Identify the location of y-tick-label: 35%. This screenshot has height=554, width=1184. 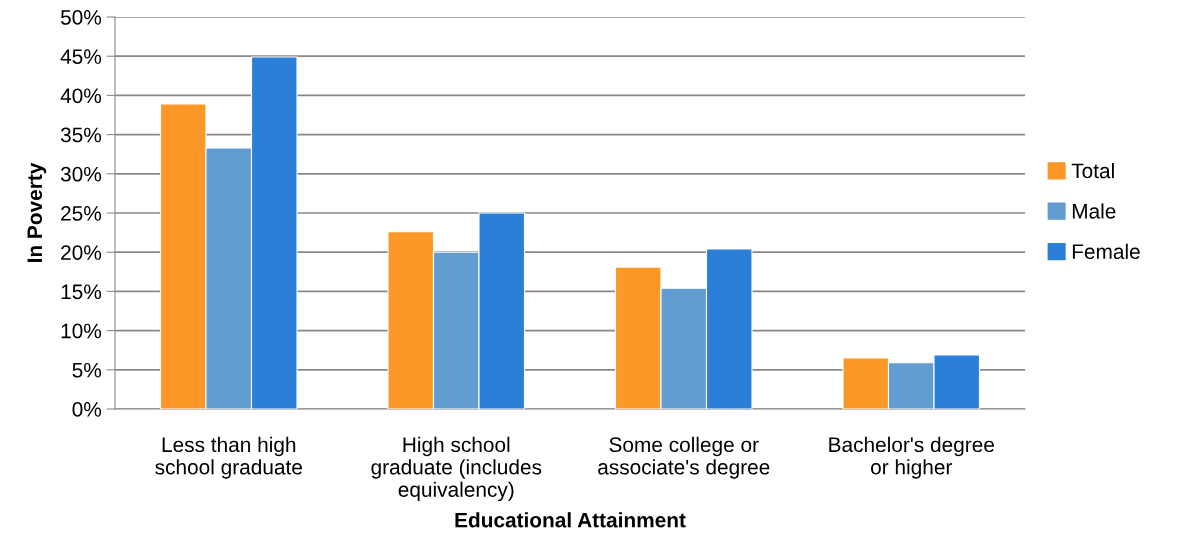
(81, 135).